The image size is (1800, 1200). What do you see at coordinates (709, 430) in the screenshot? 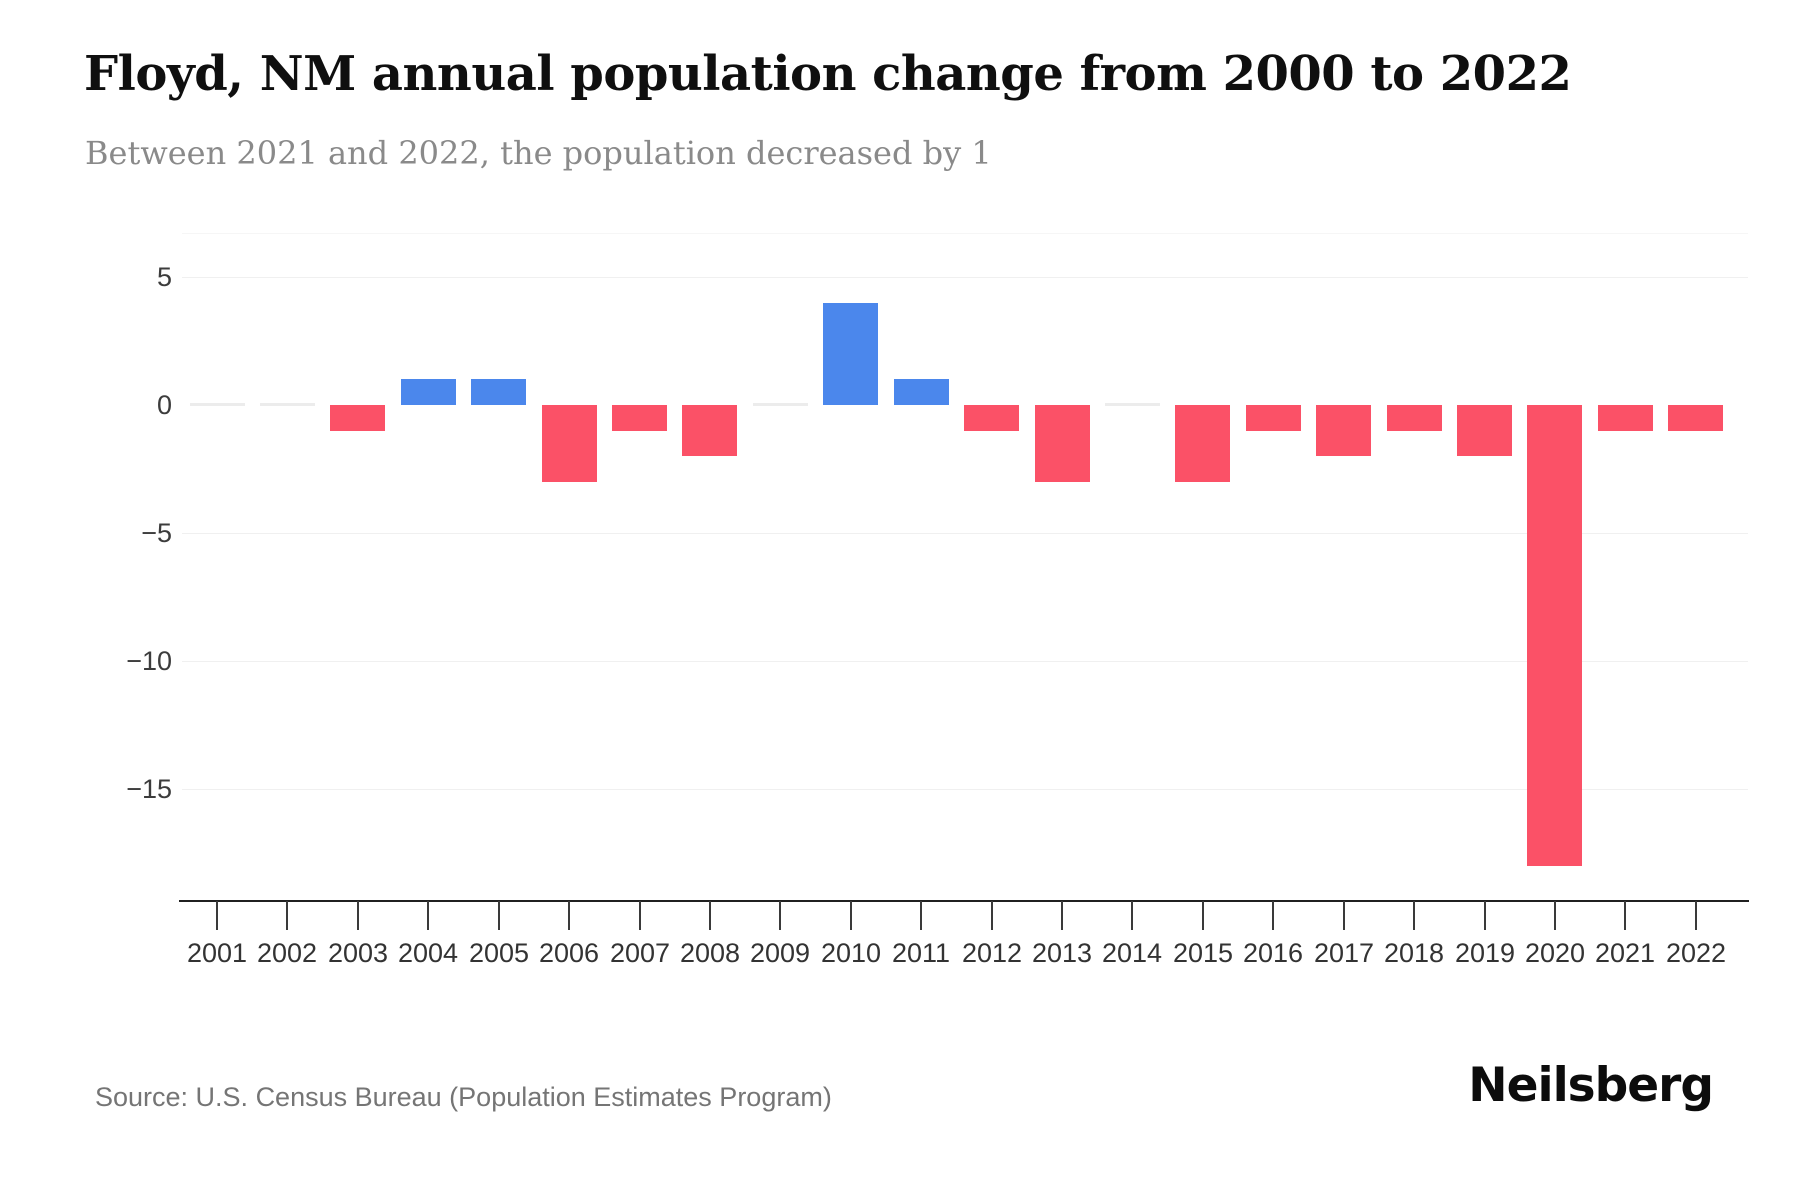
I see `bar-2008` at bounding box center [709, 430].